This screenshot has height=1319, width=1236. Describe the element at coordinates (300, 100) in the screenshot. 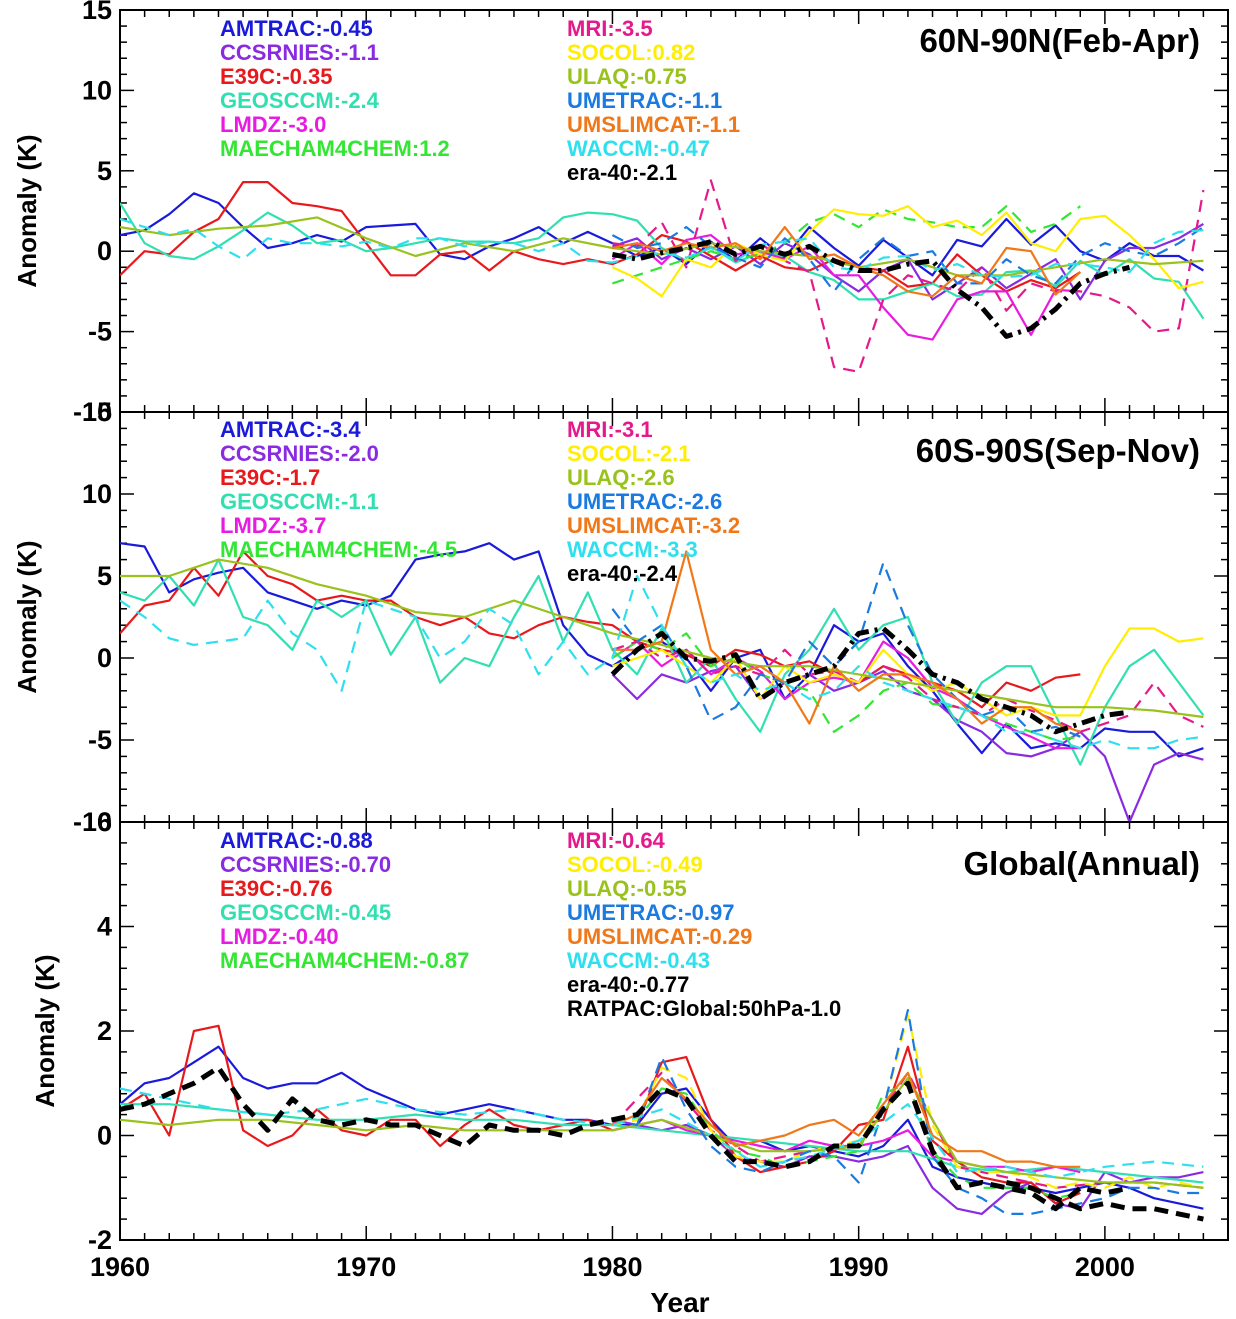

I see `legend-entry: GEOSCCM:-2.4` at that location.